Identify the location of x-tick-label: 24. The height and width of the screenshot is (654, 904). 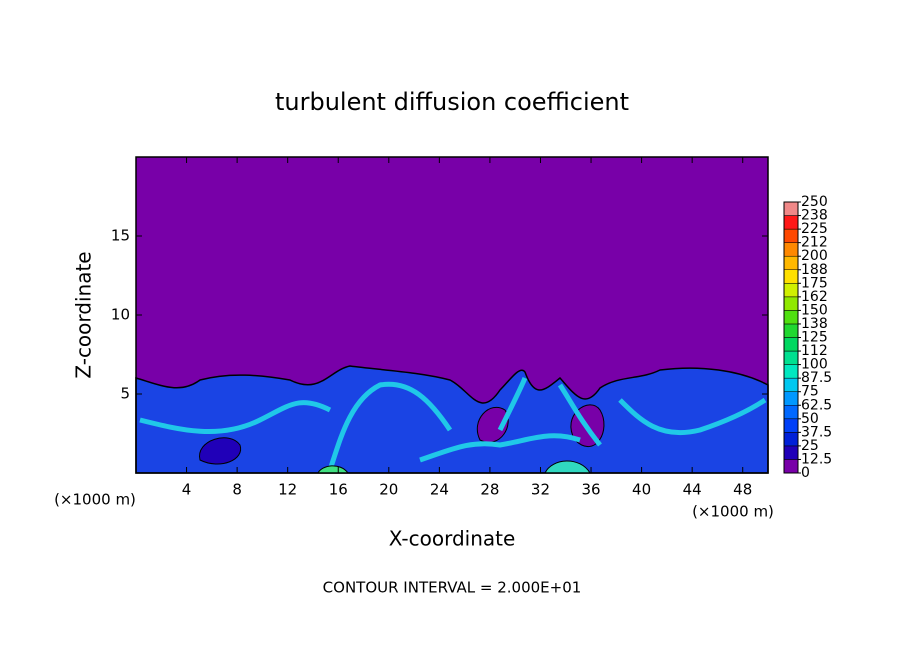
(439, 490).